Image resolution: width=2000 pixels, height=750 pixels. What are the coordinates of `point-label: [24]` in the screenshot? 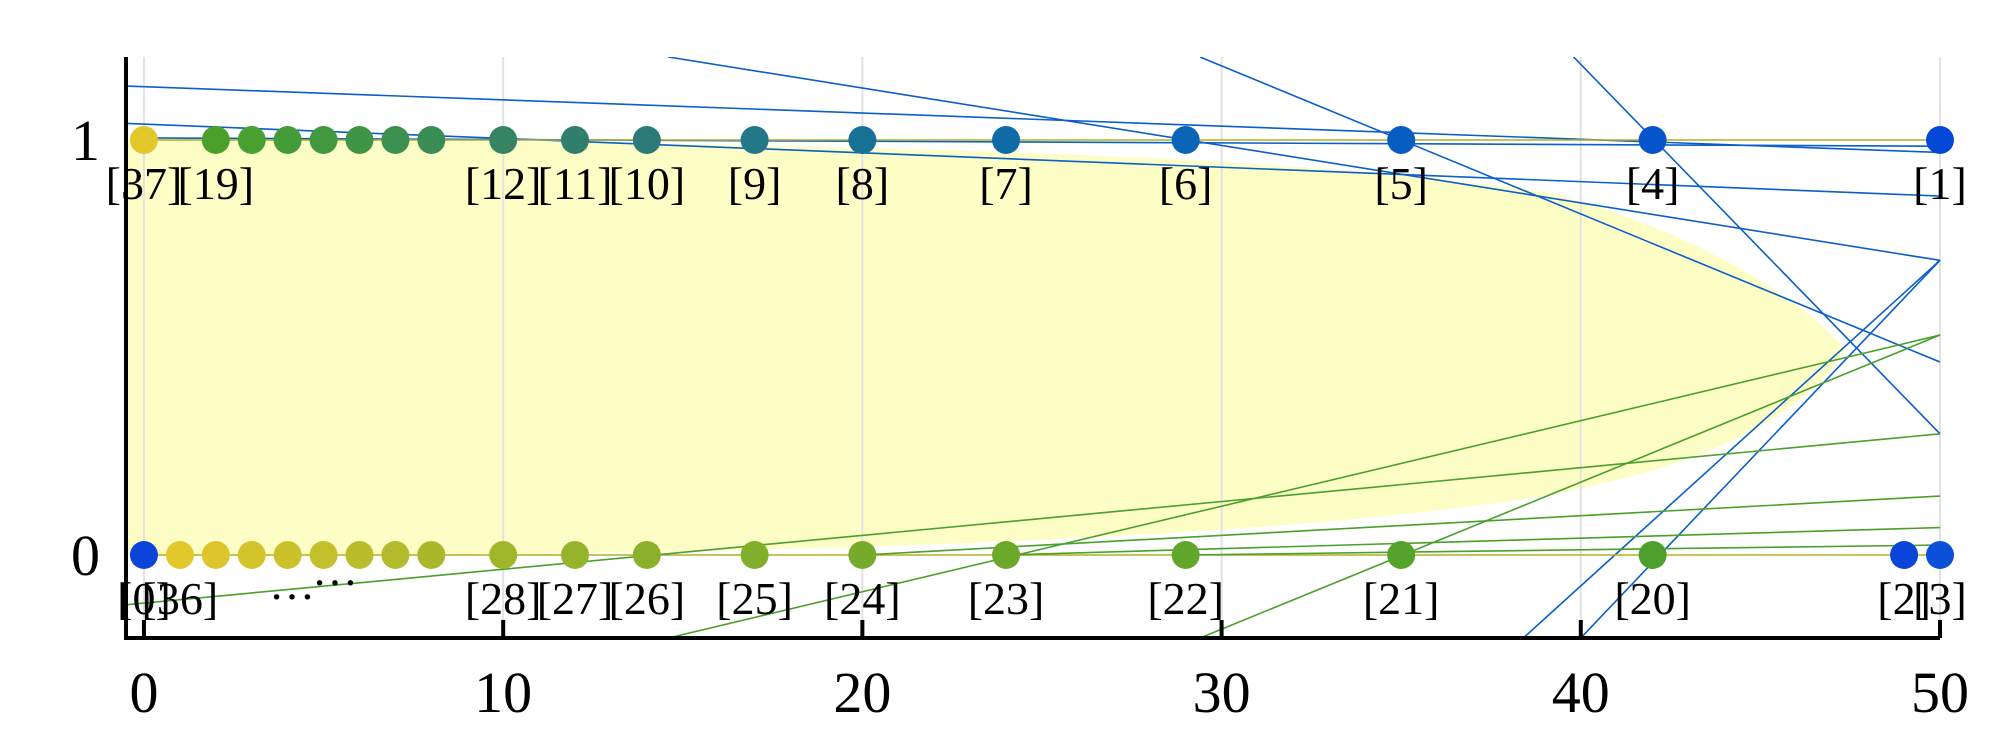 It's located at (862, 598).